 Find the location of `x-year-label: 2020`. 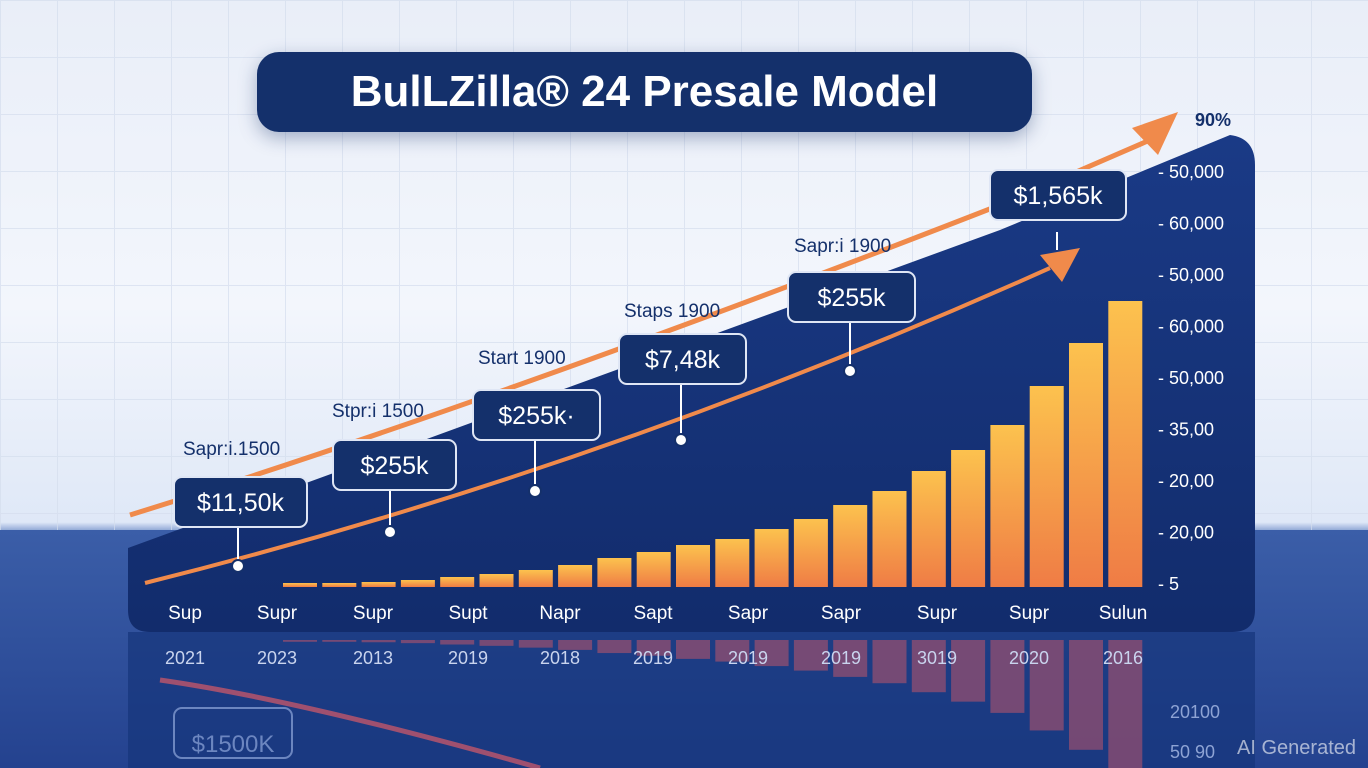

x-year-label: 2020 is located at coordinates (1029, 658).